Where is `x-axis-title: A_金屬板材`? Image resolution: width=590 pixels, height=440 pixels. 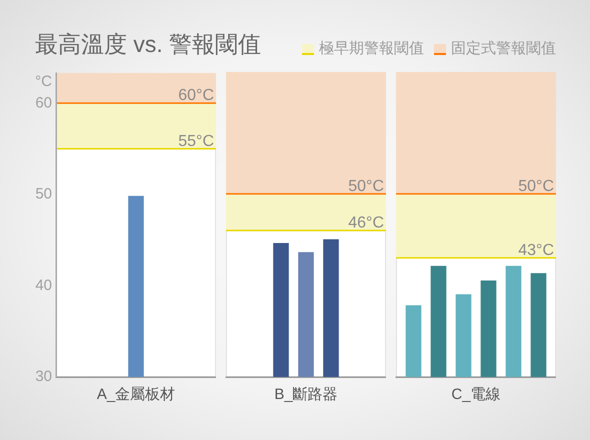 x-axis-title: A_金屬板材 is located at coordinates (136, 395).